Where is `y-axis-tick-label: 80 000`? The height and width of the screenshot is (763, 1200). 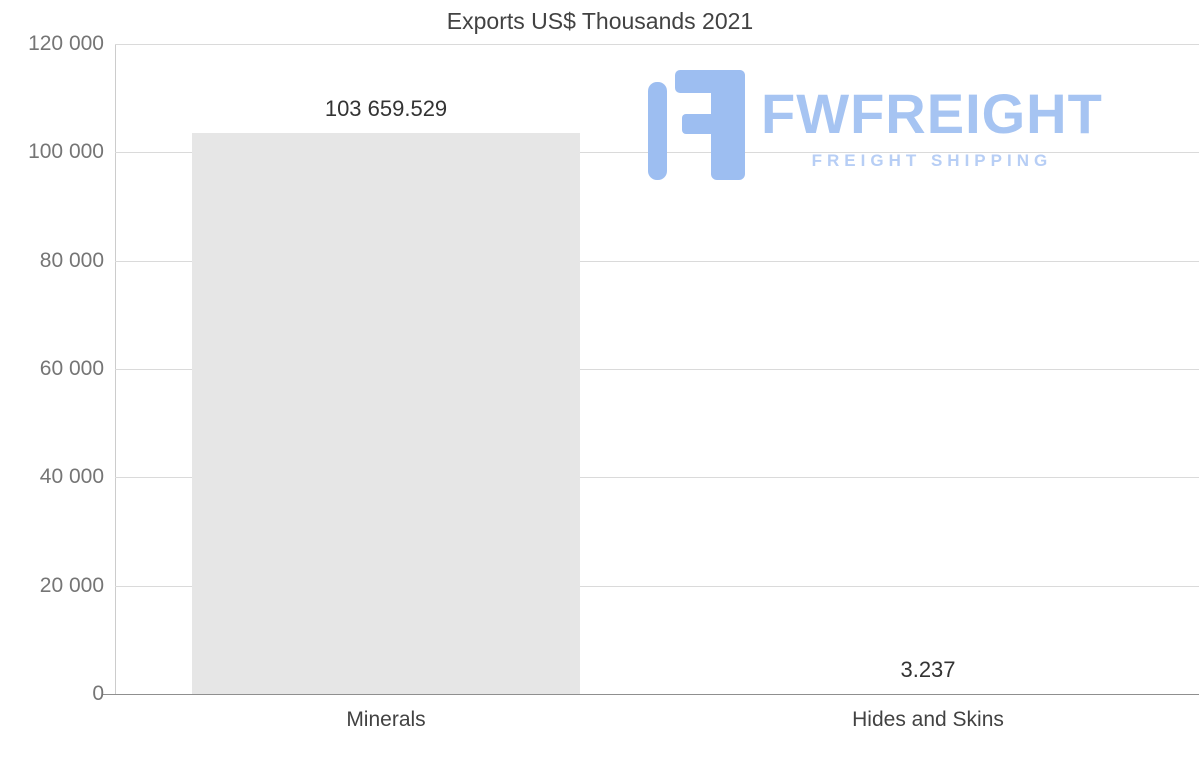 y-axis-tick-label: 80 000 is located at coordinates (71, 260).